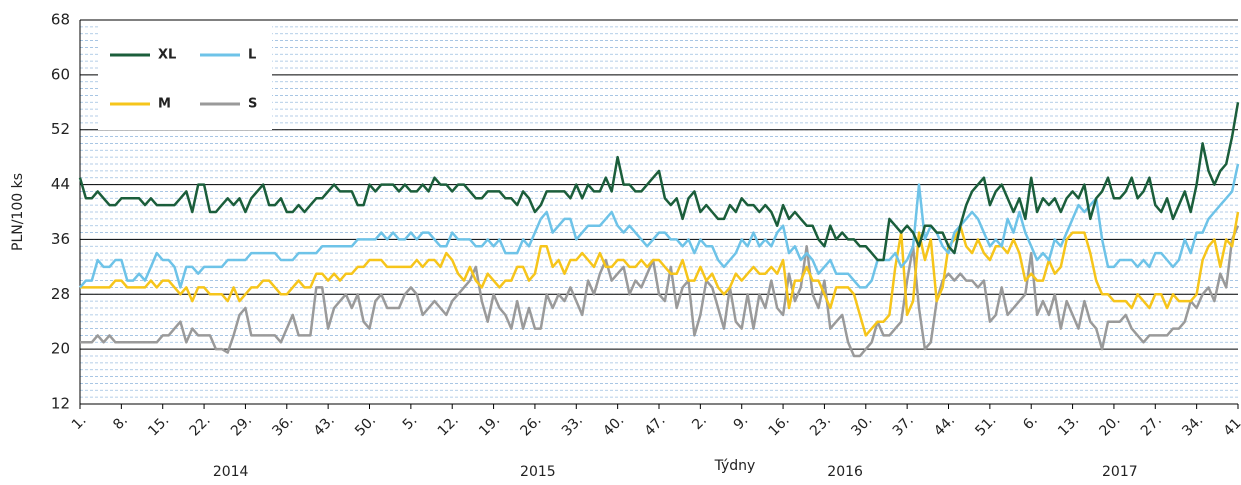 This screenshot has width=1241, height=485. I want to click on x-tick-label: 36., so click(282, 425).